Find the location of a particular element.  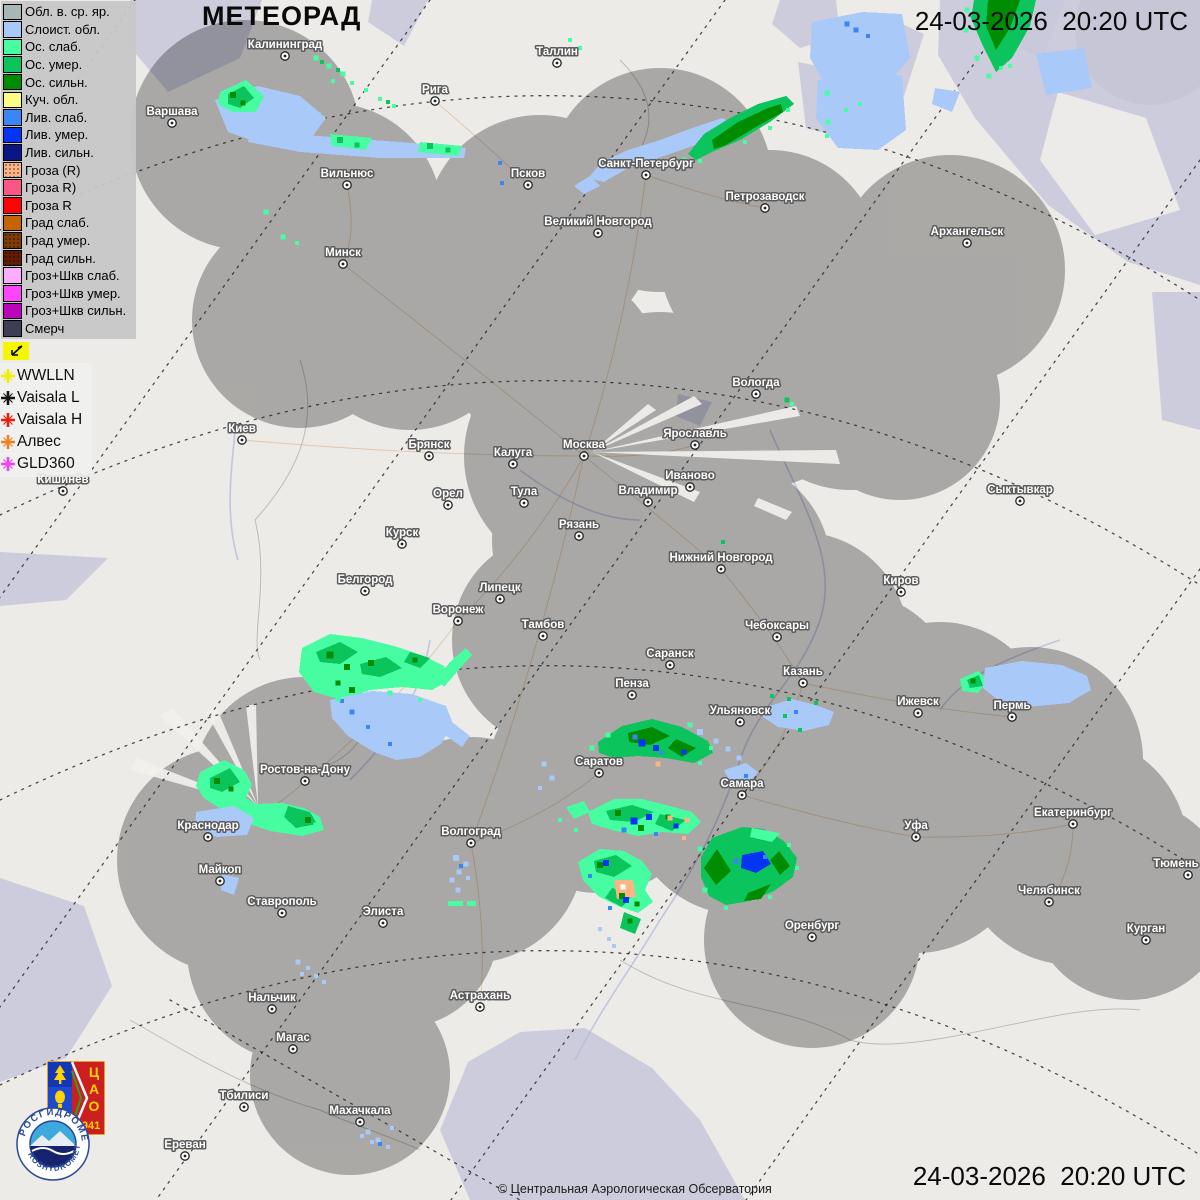

page-title: МЕТЕОРАД is located at coordinates (282, 16).